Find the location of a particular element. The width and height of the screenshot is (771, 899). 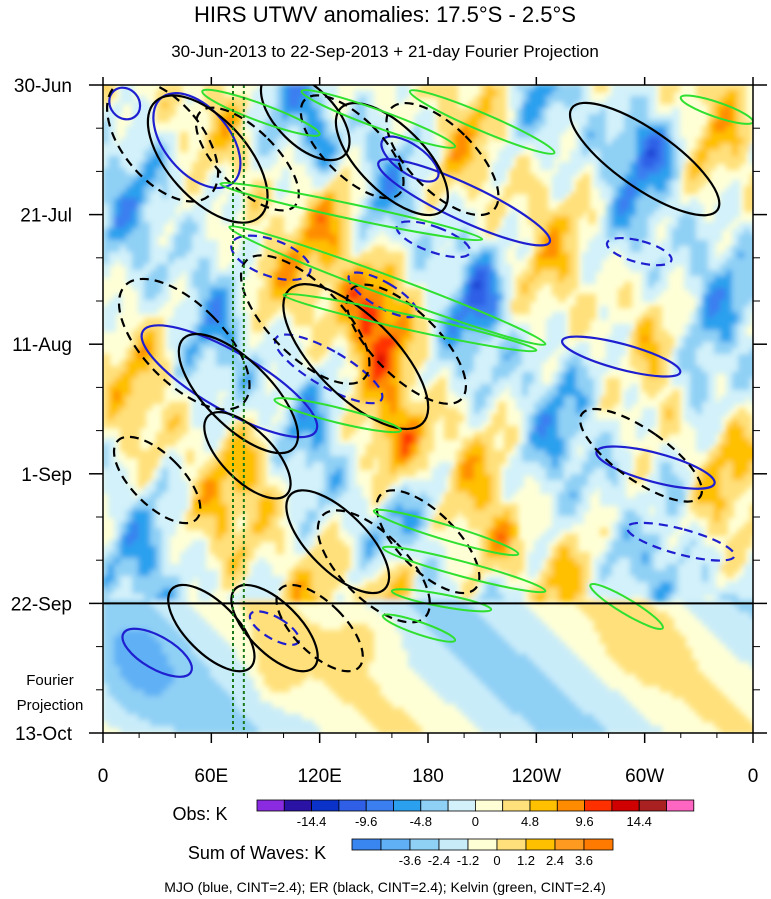

projection-label-line-2: Projection is located at coordinates (50, 705).